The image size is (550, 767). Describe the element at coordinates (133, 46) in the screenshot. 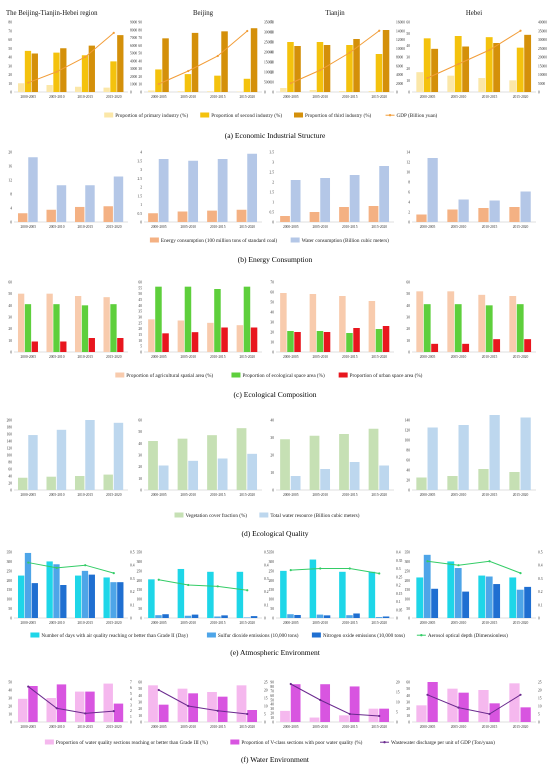

I see `y2-tick-label: 6000` at that location.